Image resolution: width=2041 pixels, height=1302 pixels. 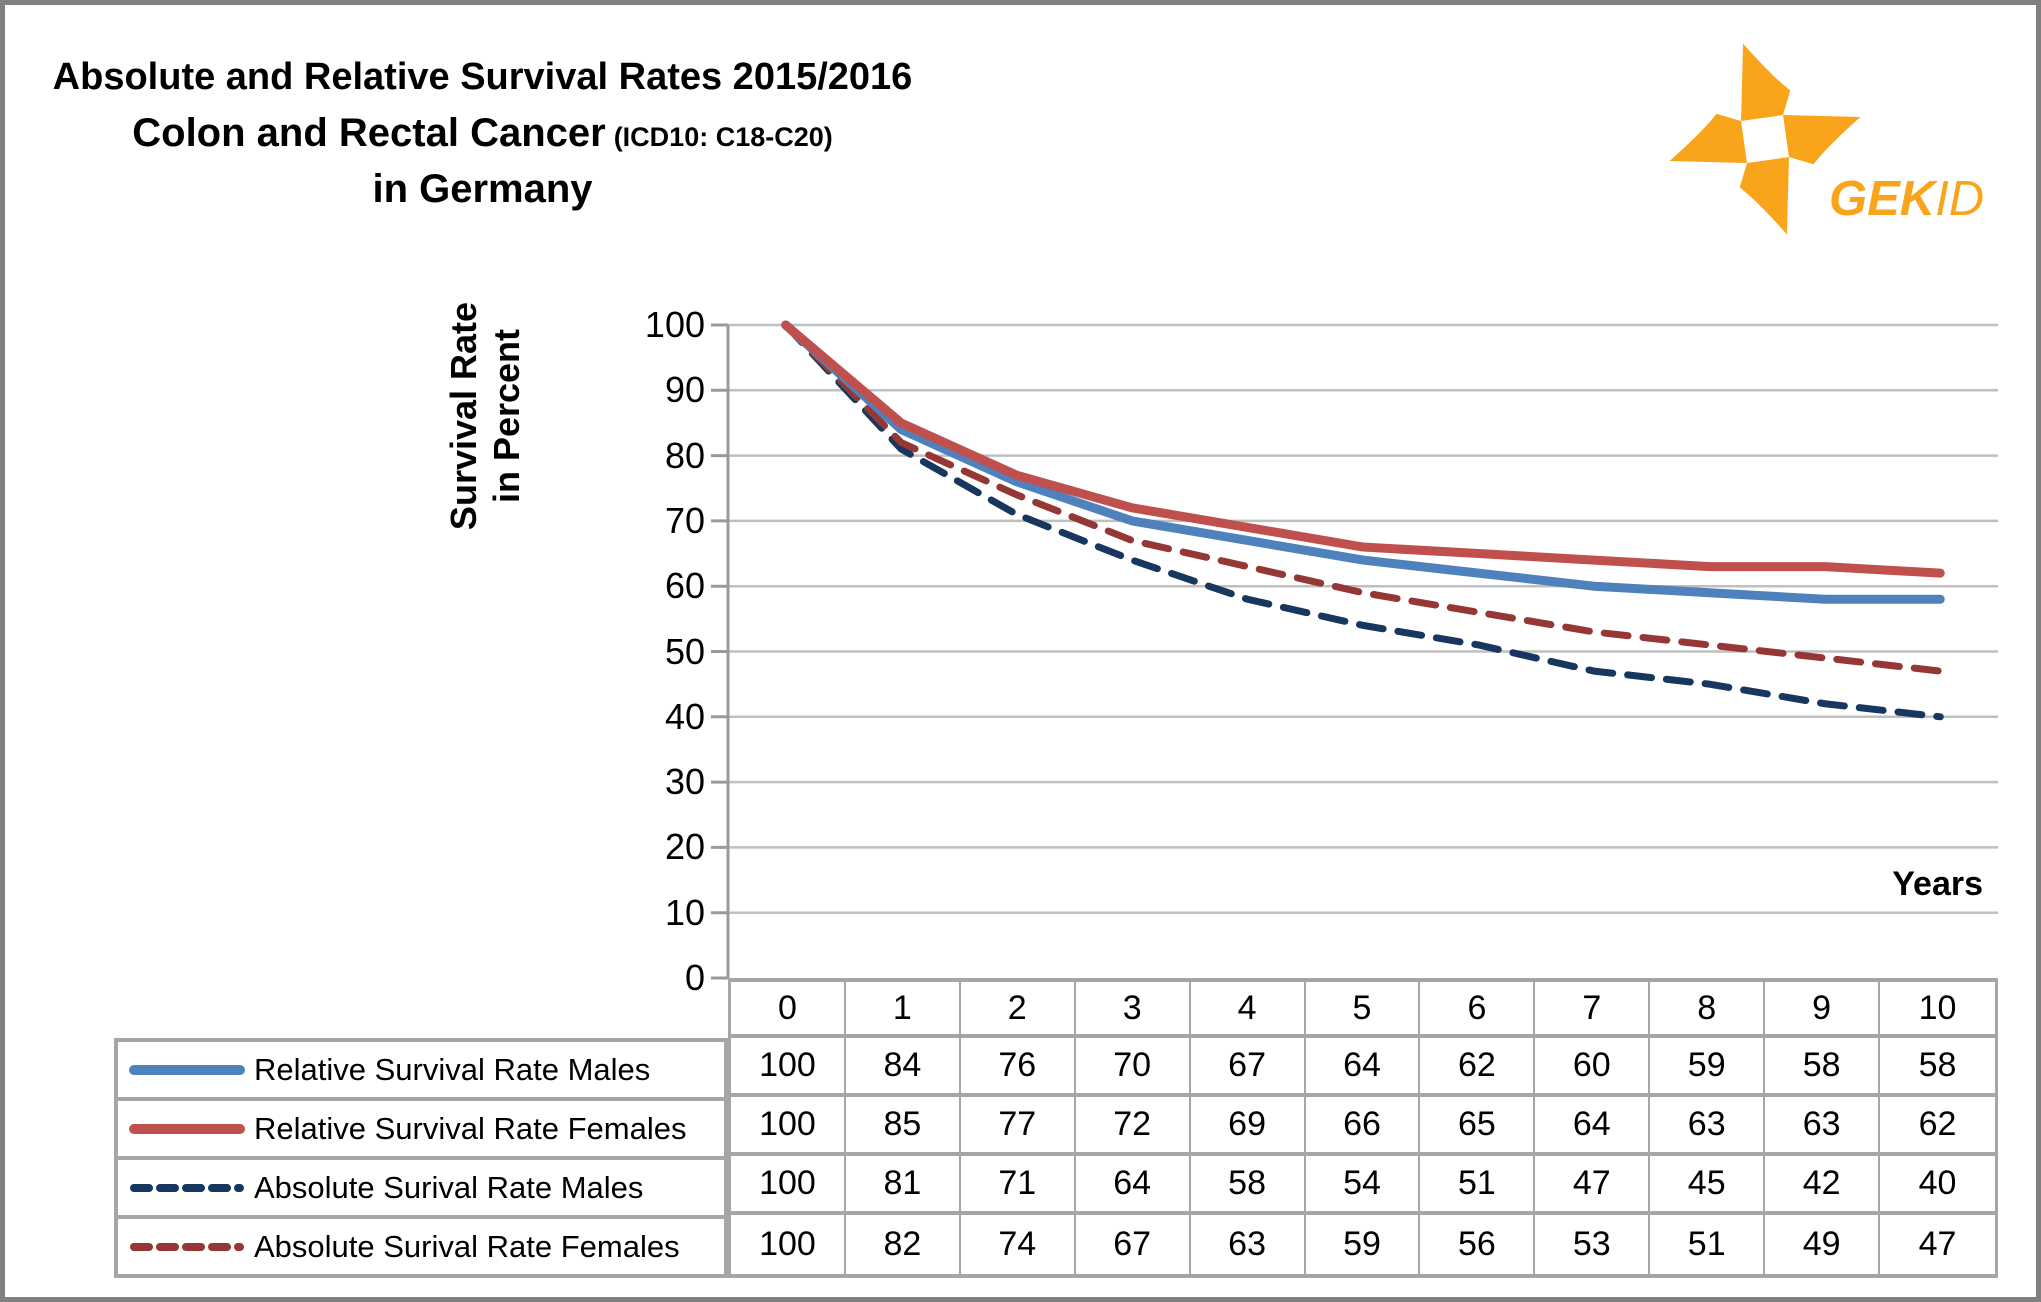 I want to click on table-cell-row1-year0: 100, so click(x=788, y=1067).